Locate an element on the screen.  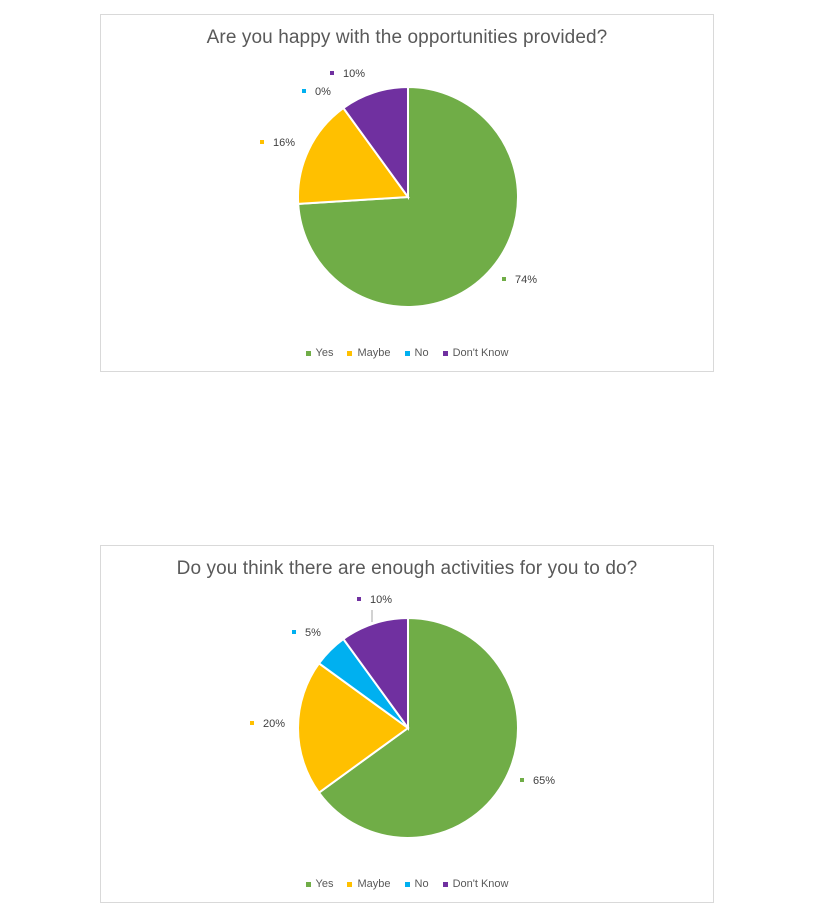
data-label-no: 5% is located at coordinates (313, 633).